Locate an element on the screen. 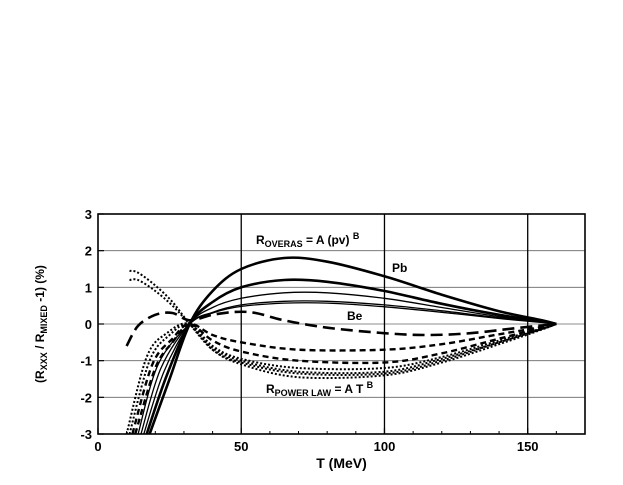  annotation-power-law: RPOWER LAW = A T B is located at coordinates (320, 389).